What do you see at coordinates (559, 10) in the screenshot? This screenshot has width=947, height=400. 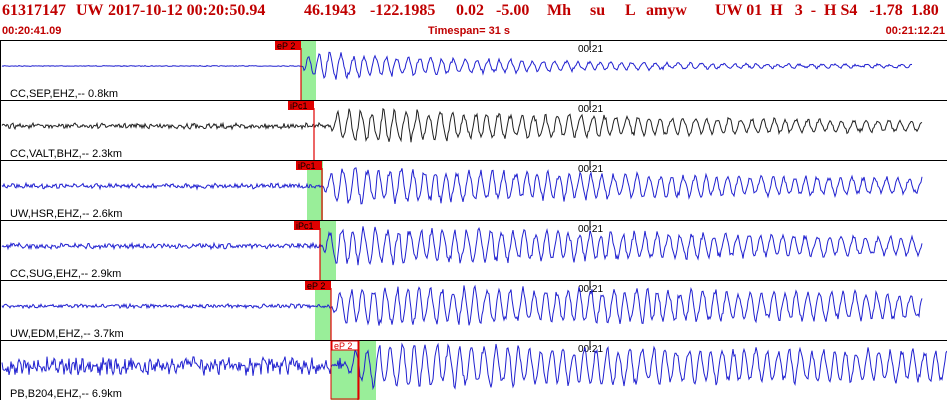 I see `event-mag-type: Mh` at bounding box center [559, 10].